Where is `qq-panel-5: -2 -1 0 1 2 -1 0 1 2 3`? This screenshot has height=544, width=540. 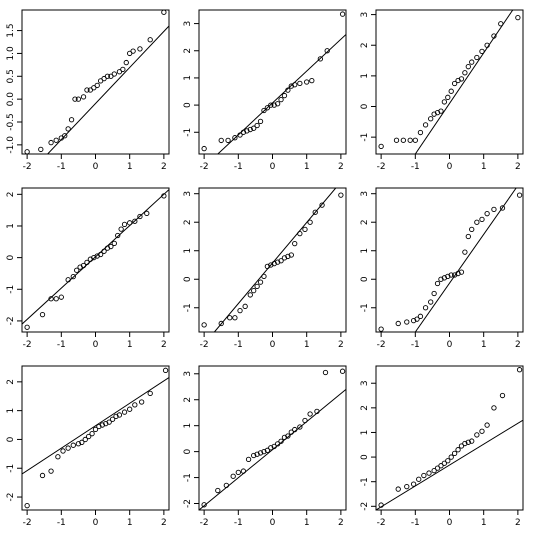
qq-panel-5: -2 -1 0 1 2 -1 0 1 2 3 is located at coordinates (265, 268).